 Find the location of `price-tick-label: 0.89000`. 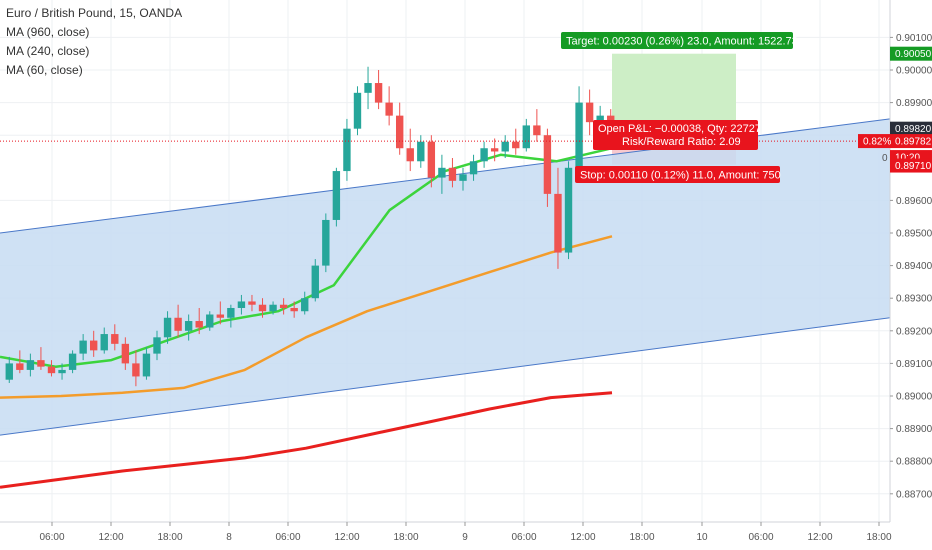

price-tick-label: 0.89000 is located at coordinates (914, 397).